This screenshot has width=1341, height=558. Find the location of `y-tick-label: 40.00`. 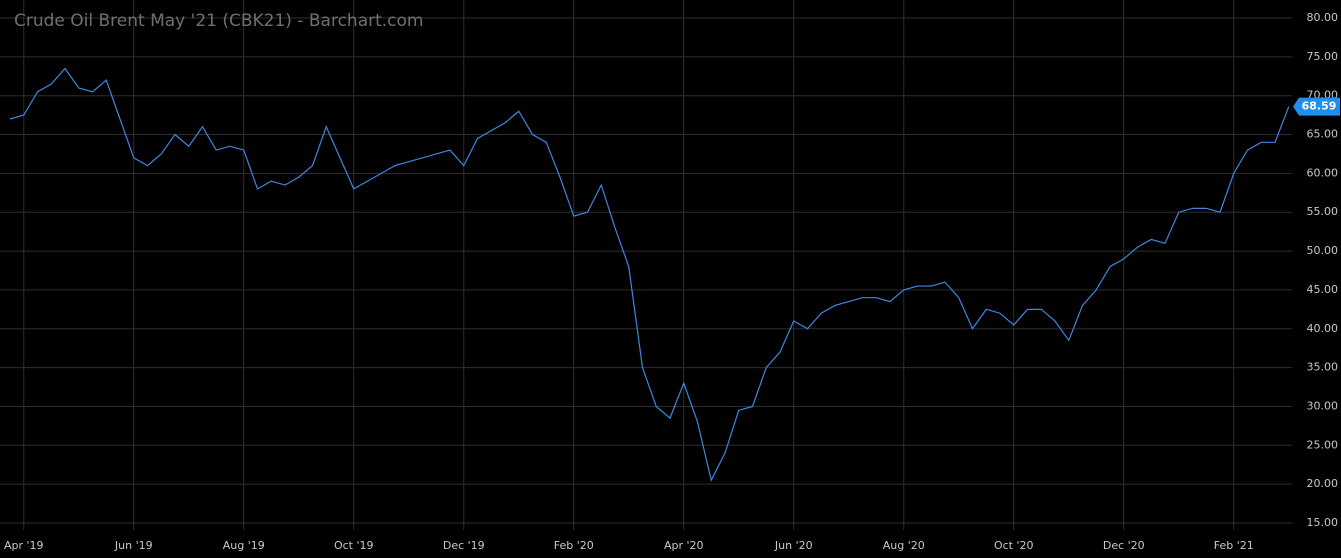

y-tick-label: 40.00 is located at coordinates (1323, 328).